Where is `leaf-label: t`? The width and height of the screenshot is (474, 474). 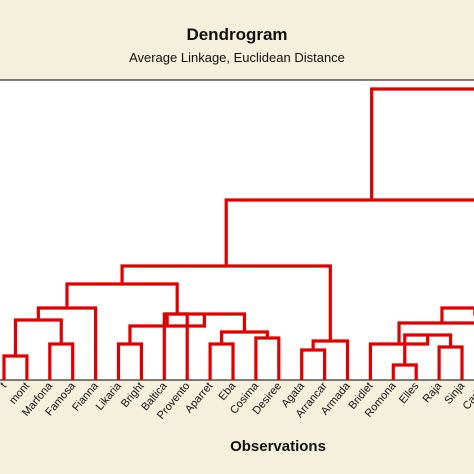 leaf-label: t is located at coordinates (4, 385).